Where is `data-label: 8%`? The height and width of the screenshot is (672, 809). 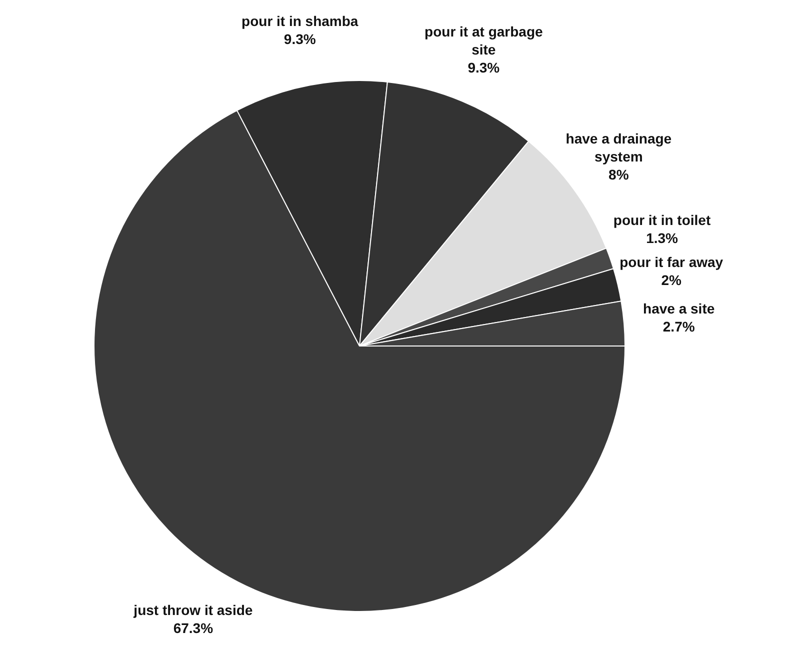 data-label: 8% is located at coordinates (619, 174).